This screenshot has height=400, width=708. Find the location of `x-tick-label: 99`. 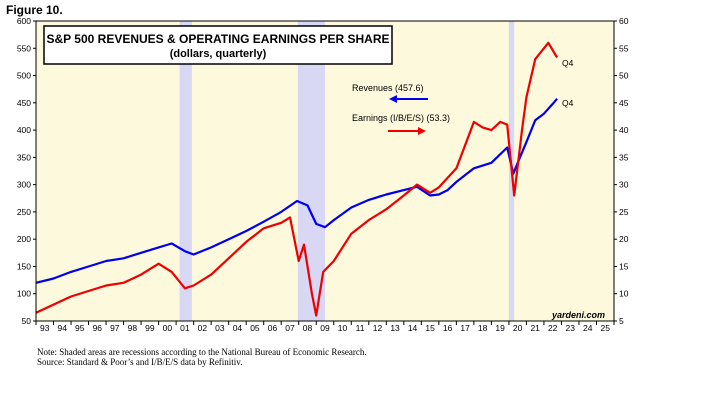

x-tick-label: 99 is located at coordinates (150, 328).